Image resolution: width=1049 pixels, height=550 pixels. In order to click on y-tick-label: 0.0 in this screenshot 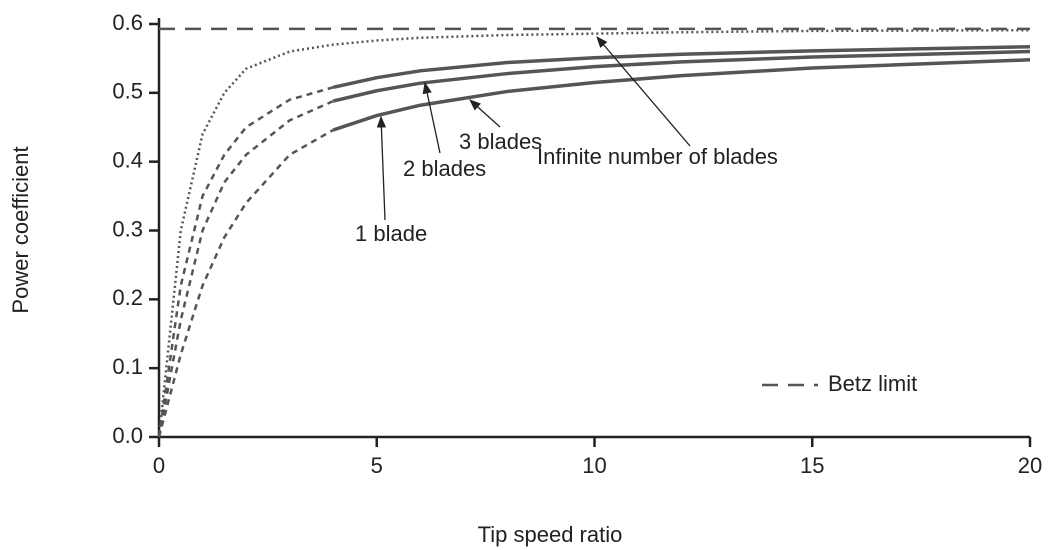, I will do `click(127, 435)`.